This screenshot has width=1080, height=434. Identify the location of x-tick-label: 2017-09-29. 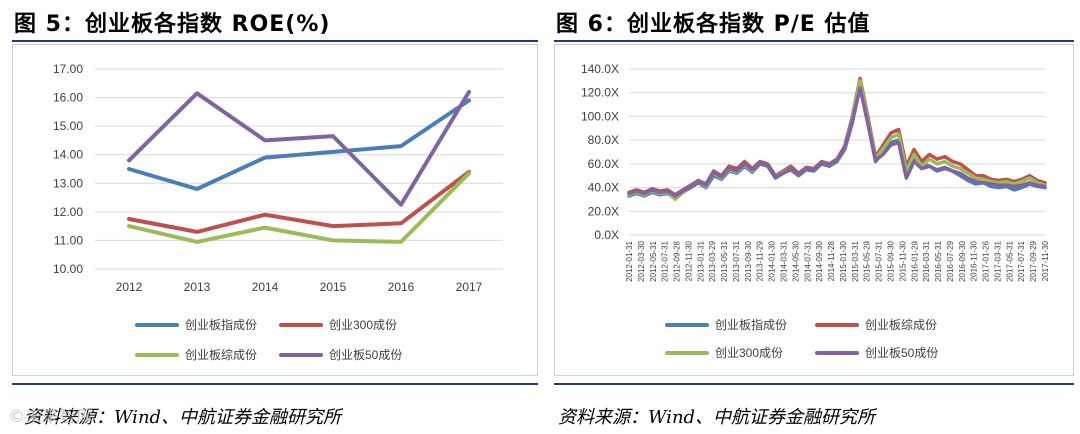
(1033, 260).